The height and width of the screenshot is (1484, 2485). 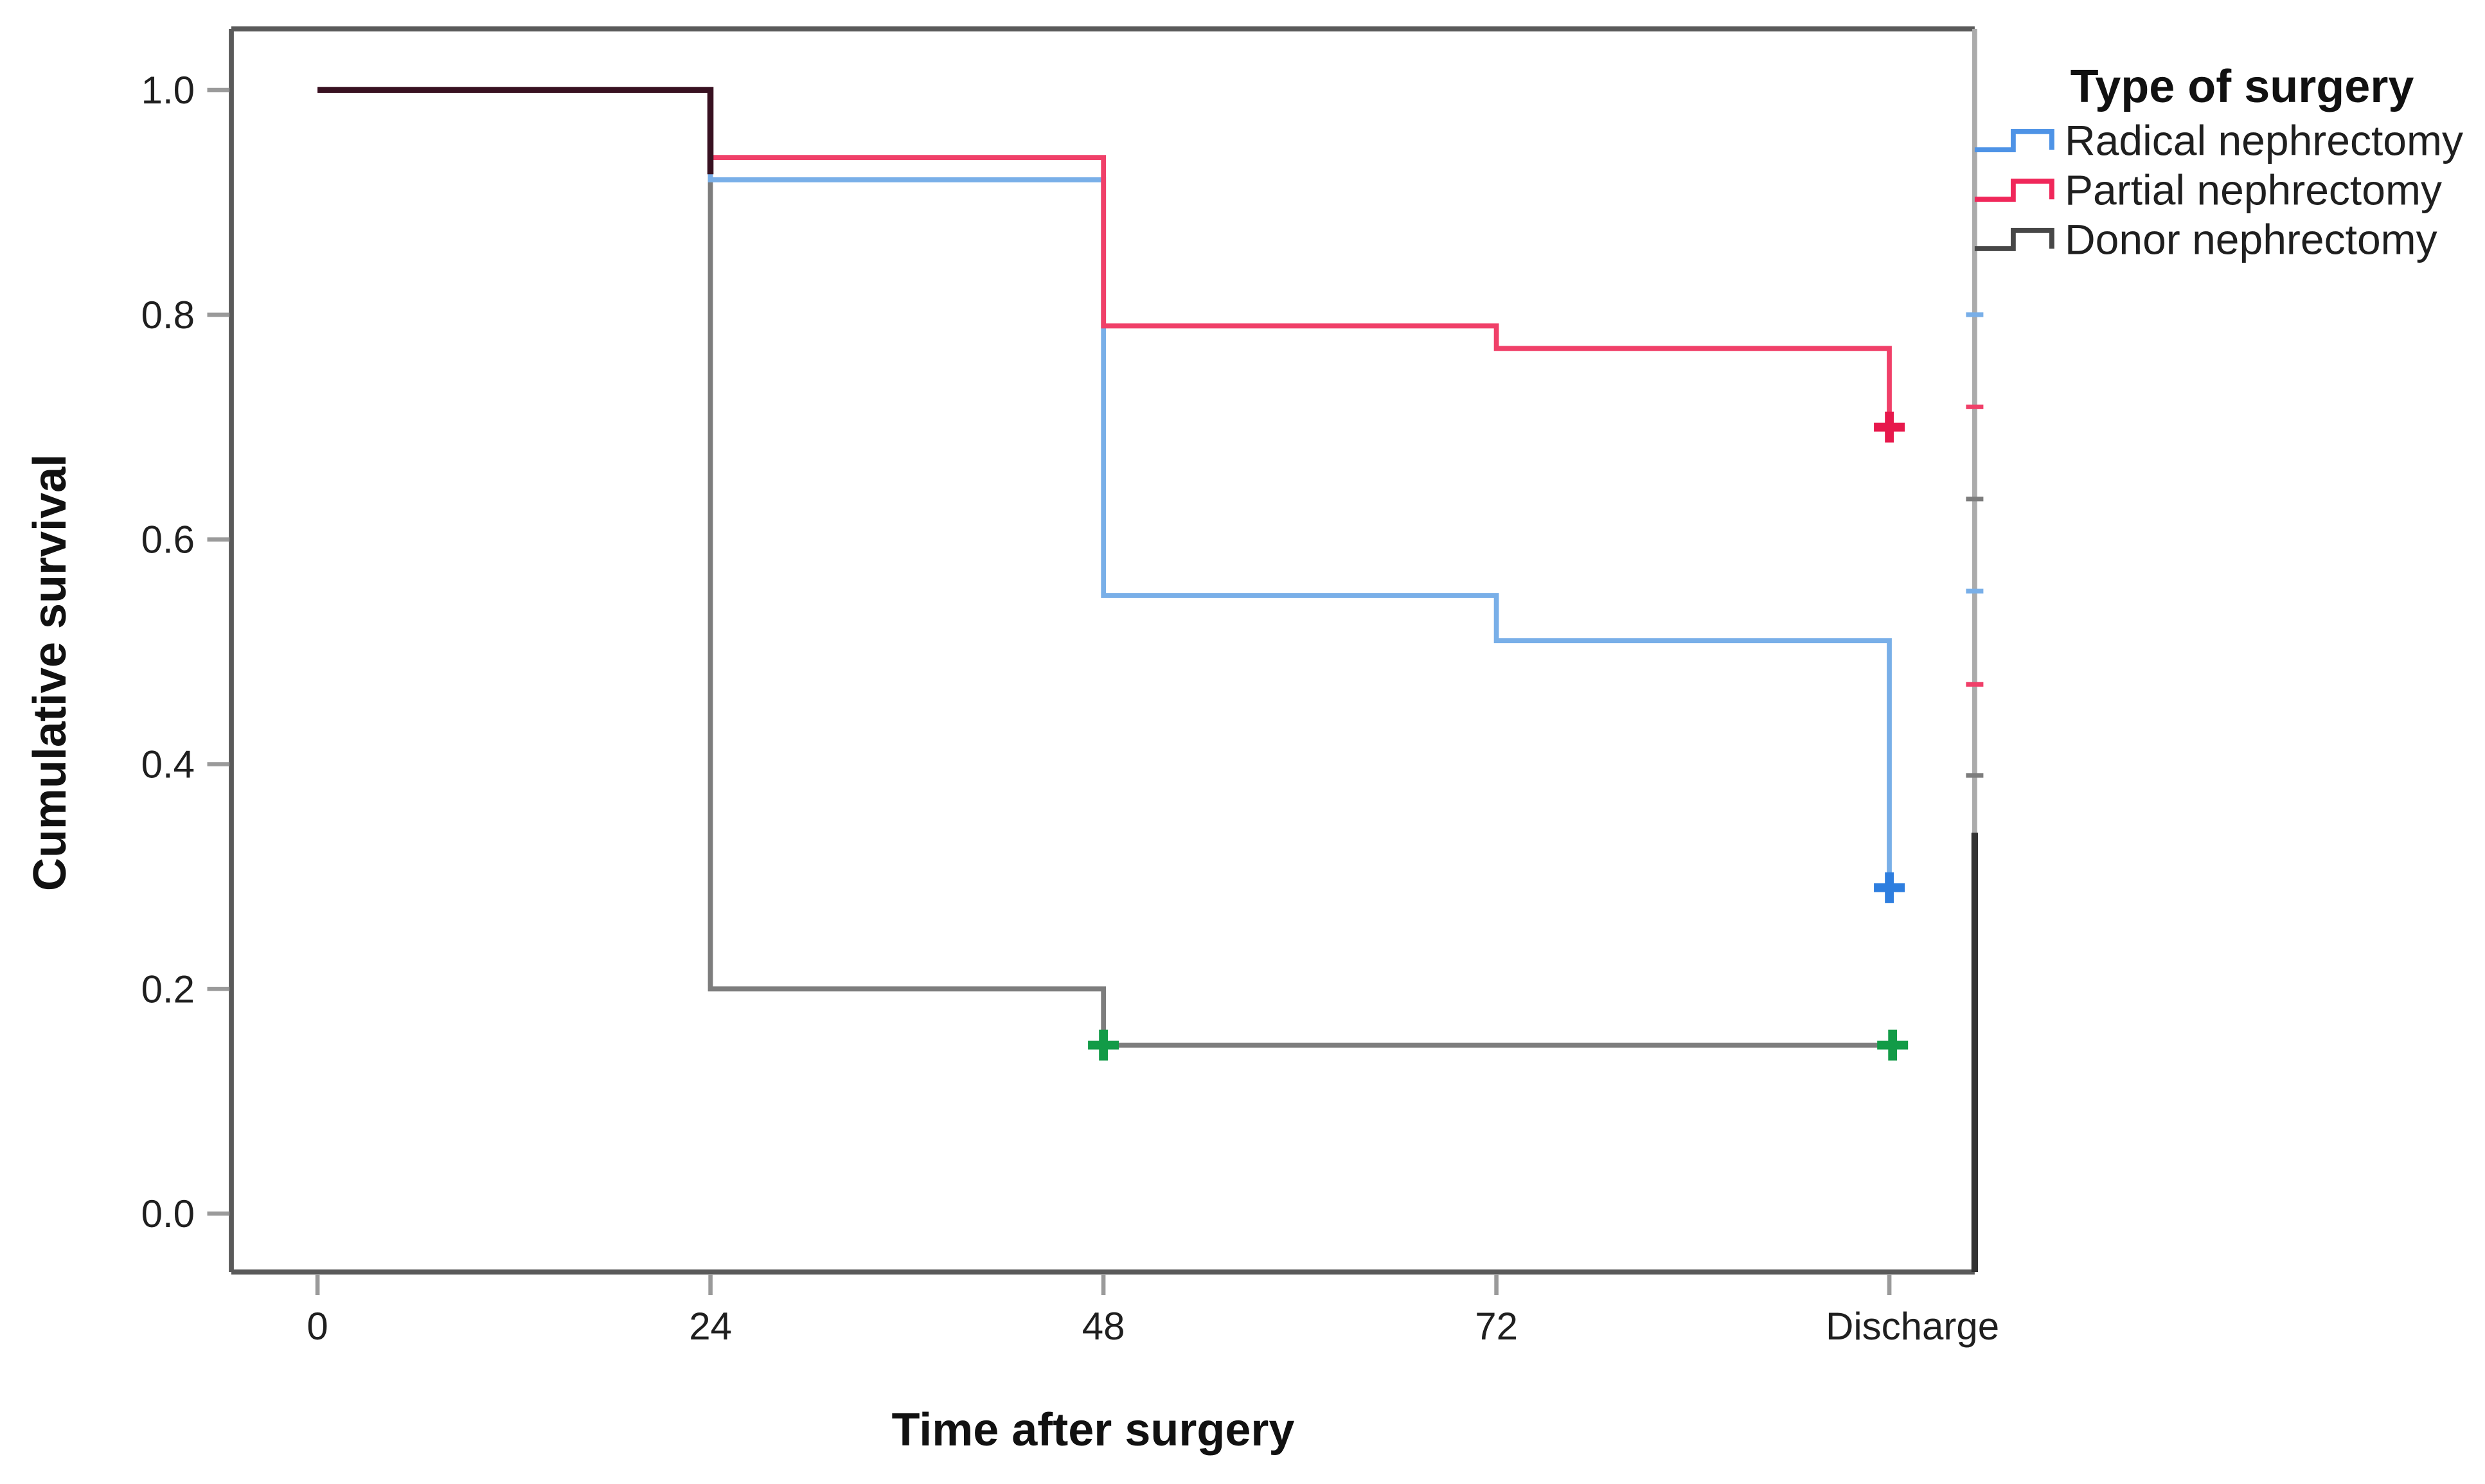 I want to click on legend-swatch-radical, so click(x=2014, y=141).